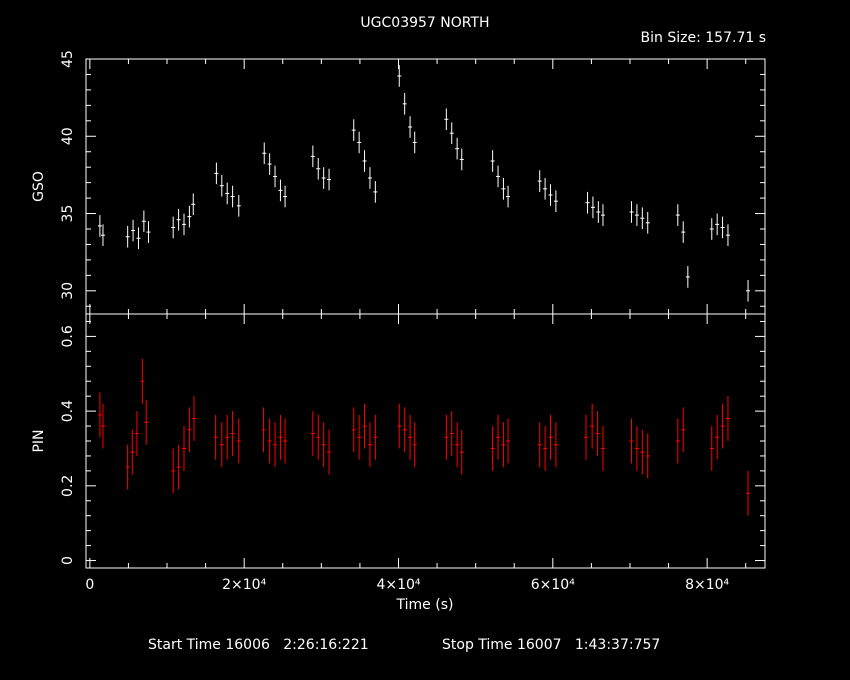 Image resolution: width=850 pixels, height=680 pixels. I want to click on gso-y-tick-label: 40, so click(68, 136).